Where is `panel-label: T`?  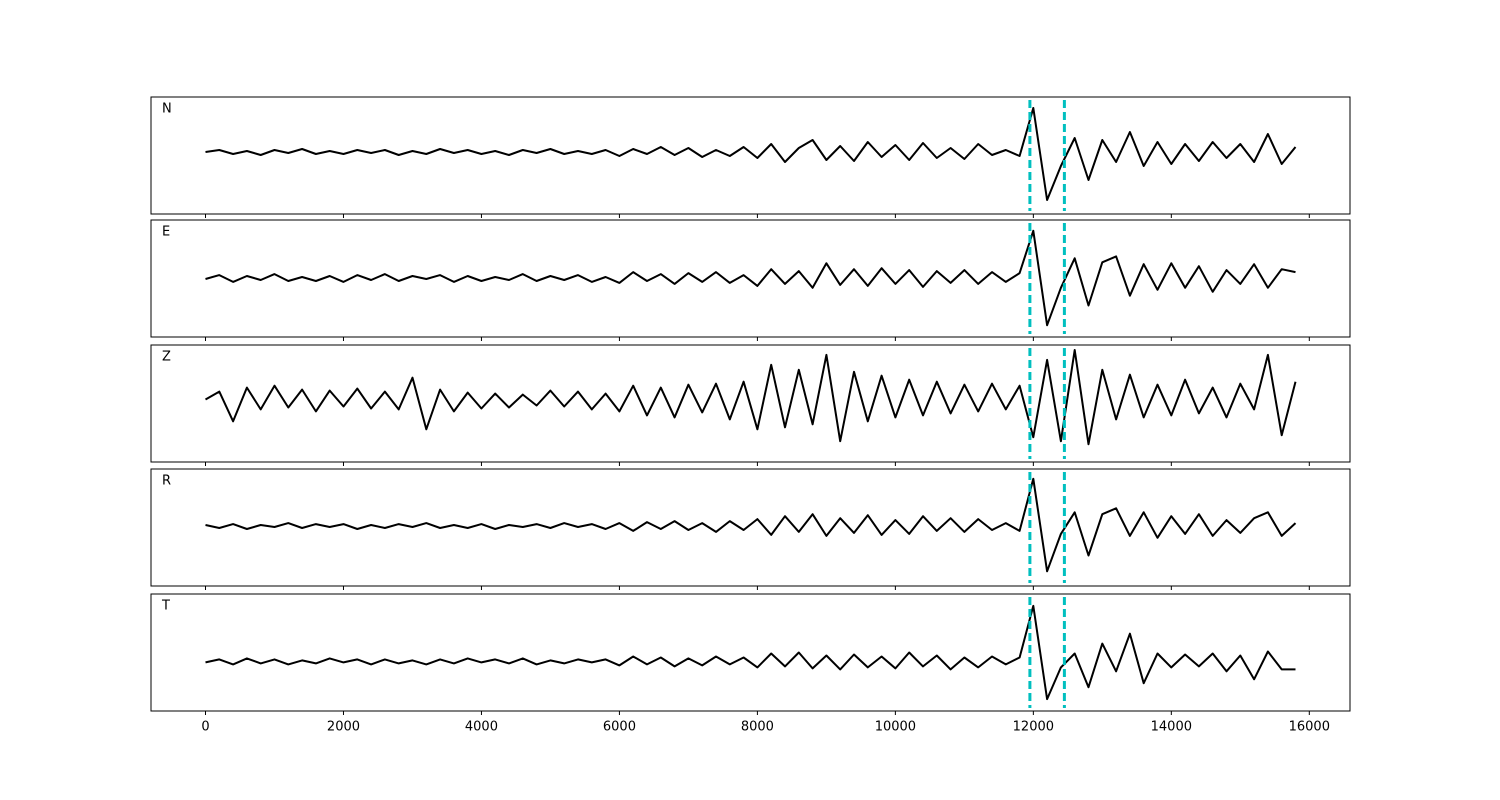
panel-label: T is located at coordinates (165, 606).